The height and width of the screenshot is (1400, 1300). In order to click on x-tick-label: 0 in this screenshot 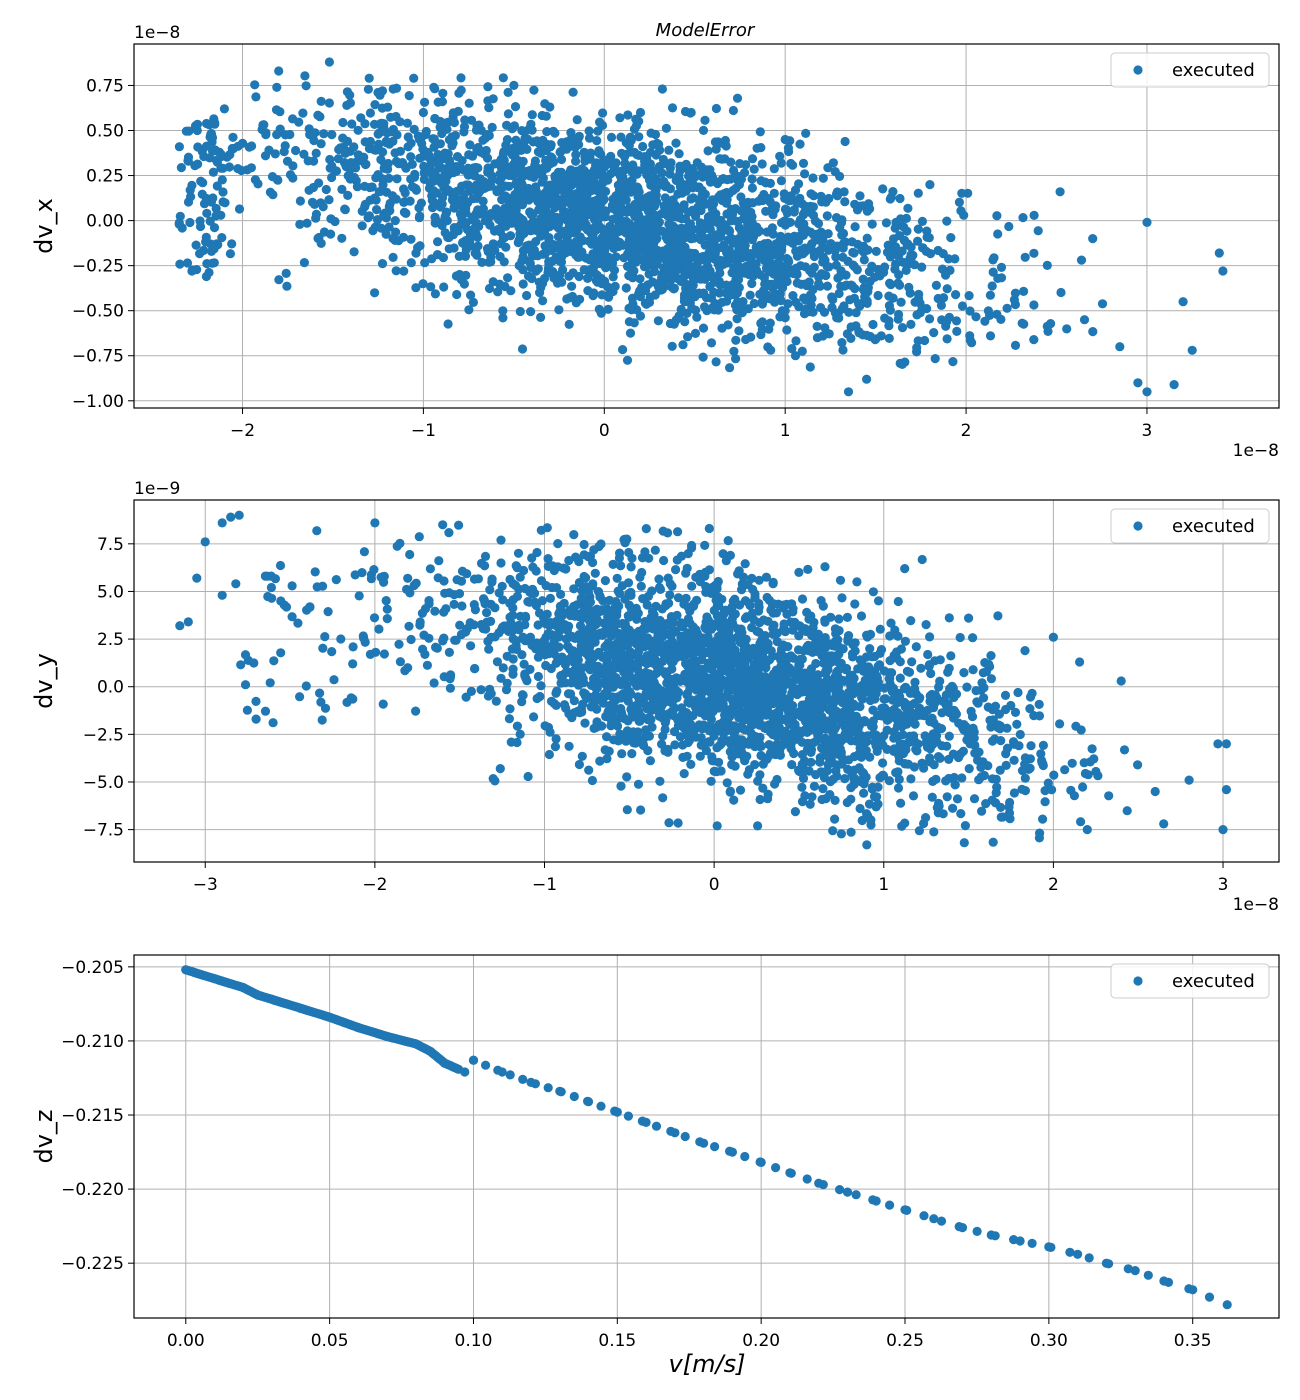, I will do `click(604, 431)`.